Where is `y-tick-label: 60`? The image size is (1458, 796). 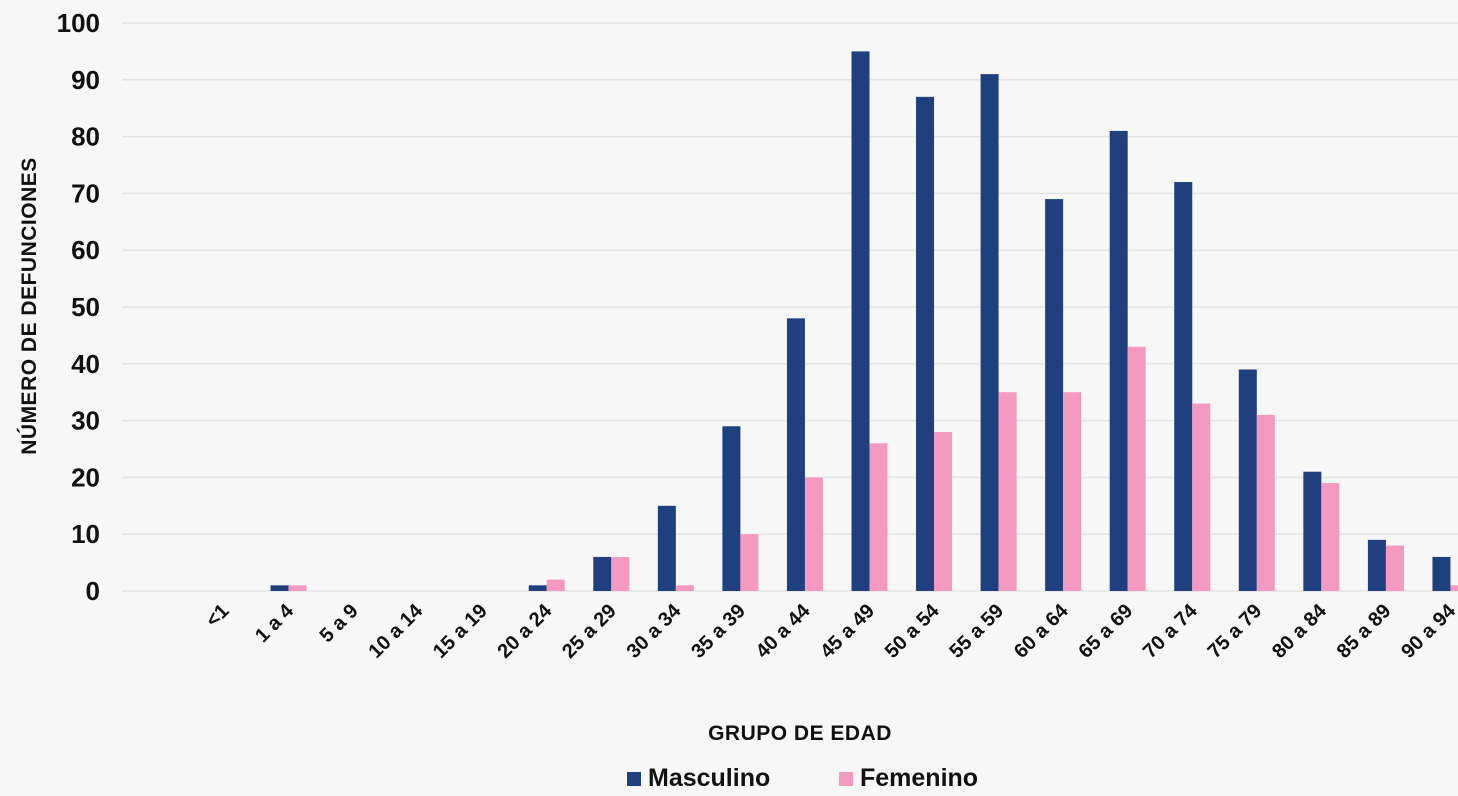
y-tick-label: 60 is located at coordinates (85, 250).